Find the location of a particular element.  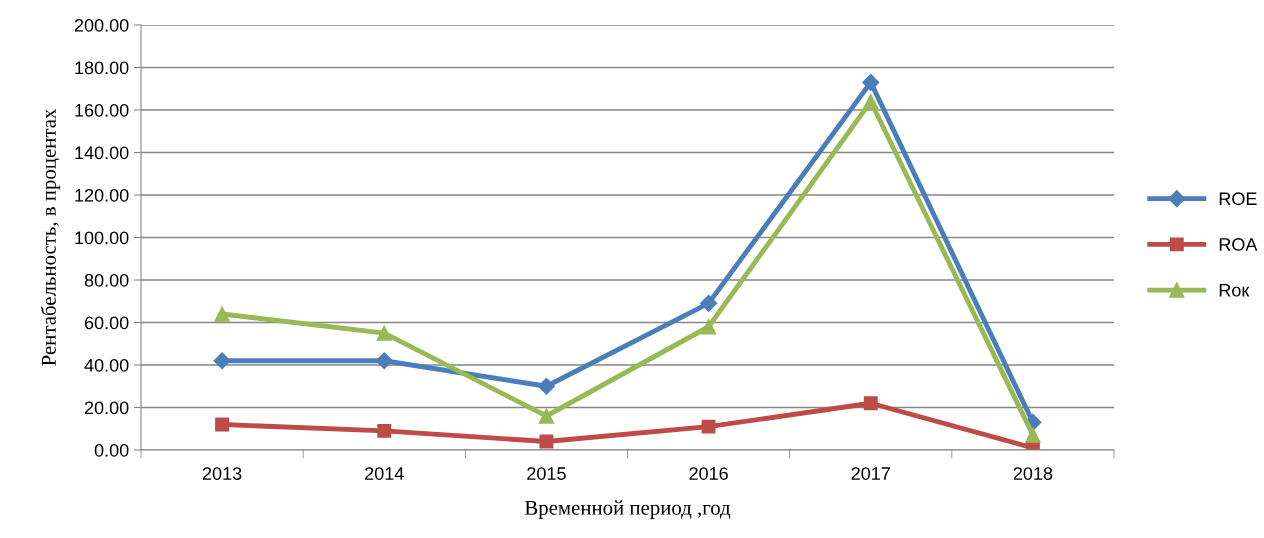

y-tick-label: 180.00 is located at coordinates (102, 68).